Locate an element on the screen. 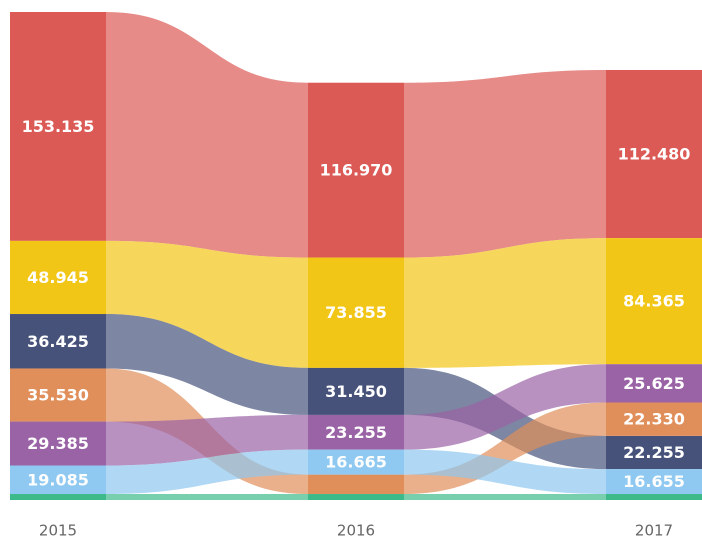  value-label: 153.135 is located at coordinates (58, 126).